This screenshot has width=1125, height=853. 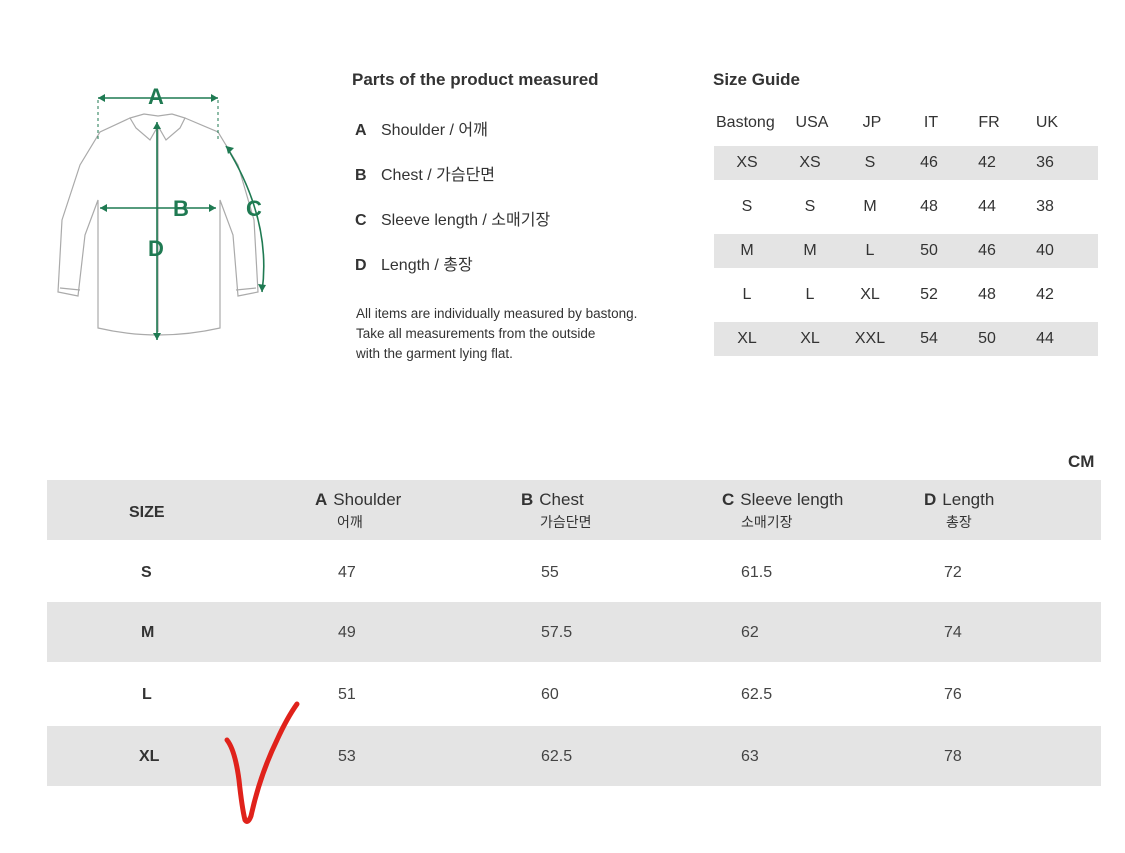 What do you see at coordinates (929, 294) in the screenshot?
I see `table-cell: 52` at bounding box center [929, 294].